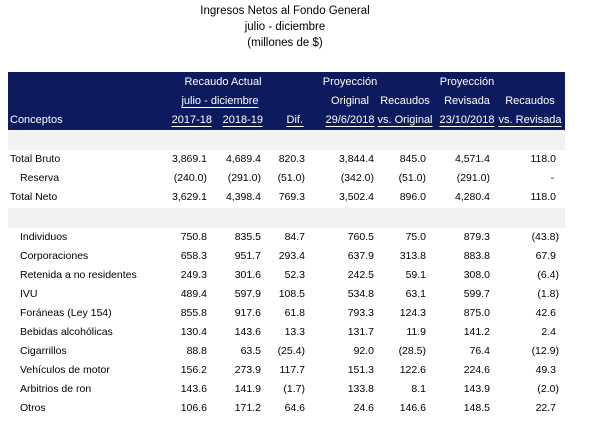 The height and width of the screenshot is (437, 598). Describe the element at coordinates (193, 370) in the screenshot. I see `cell: 156.2` at that location.